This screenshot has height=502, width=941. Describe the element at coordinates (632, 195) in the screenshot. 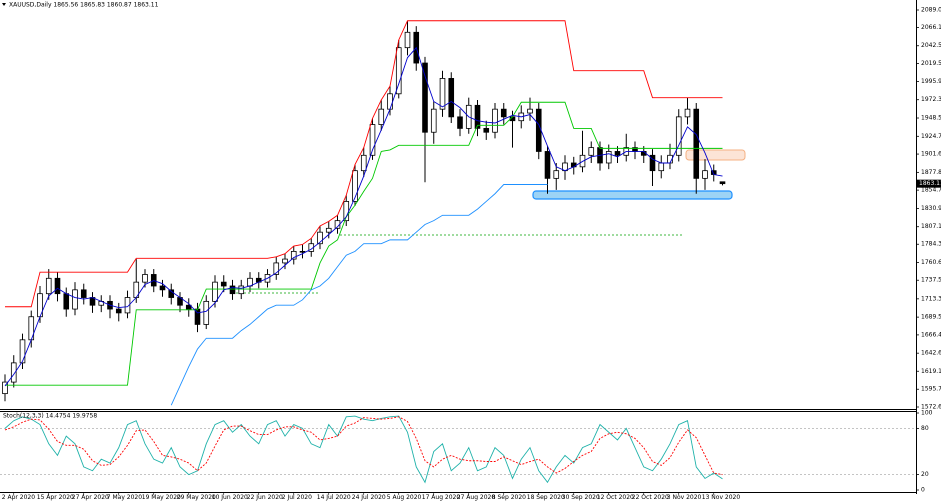

I see `support-zone` at that location.